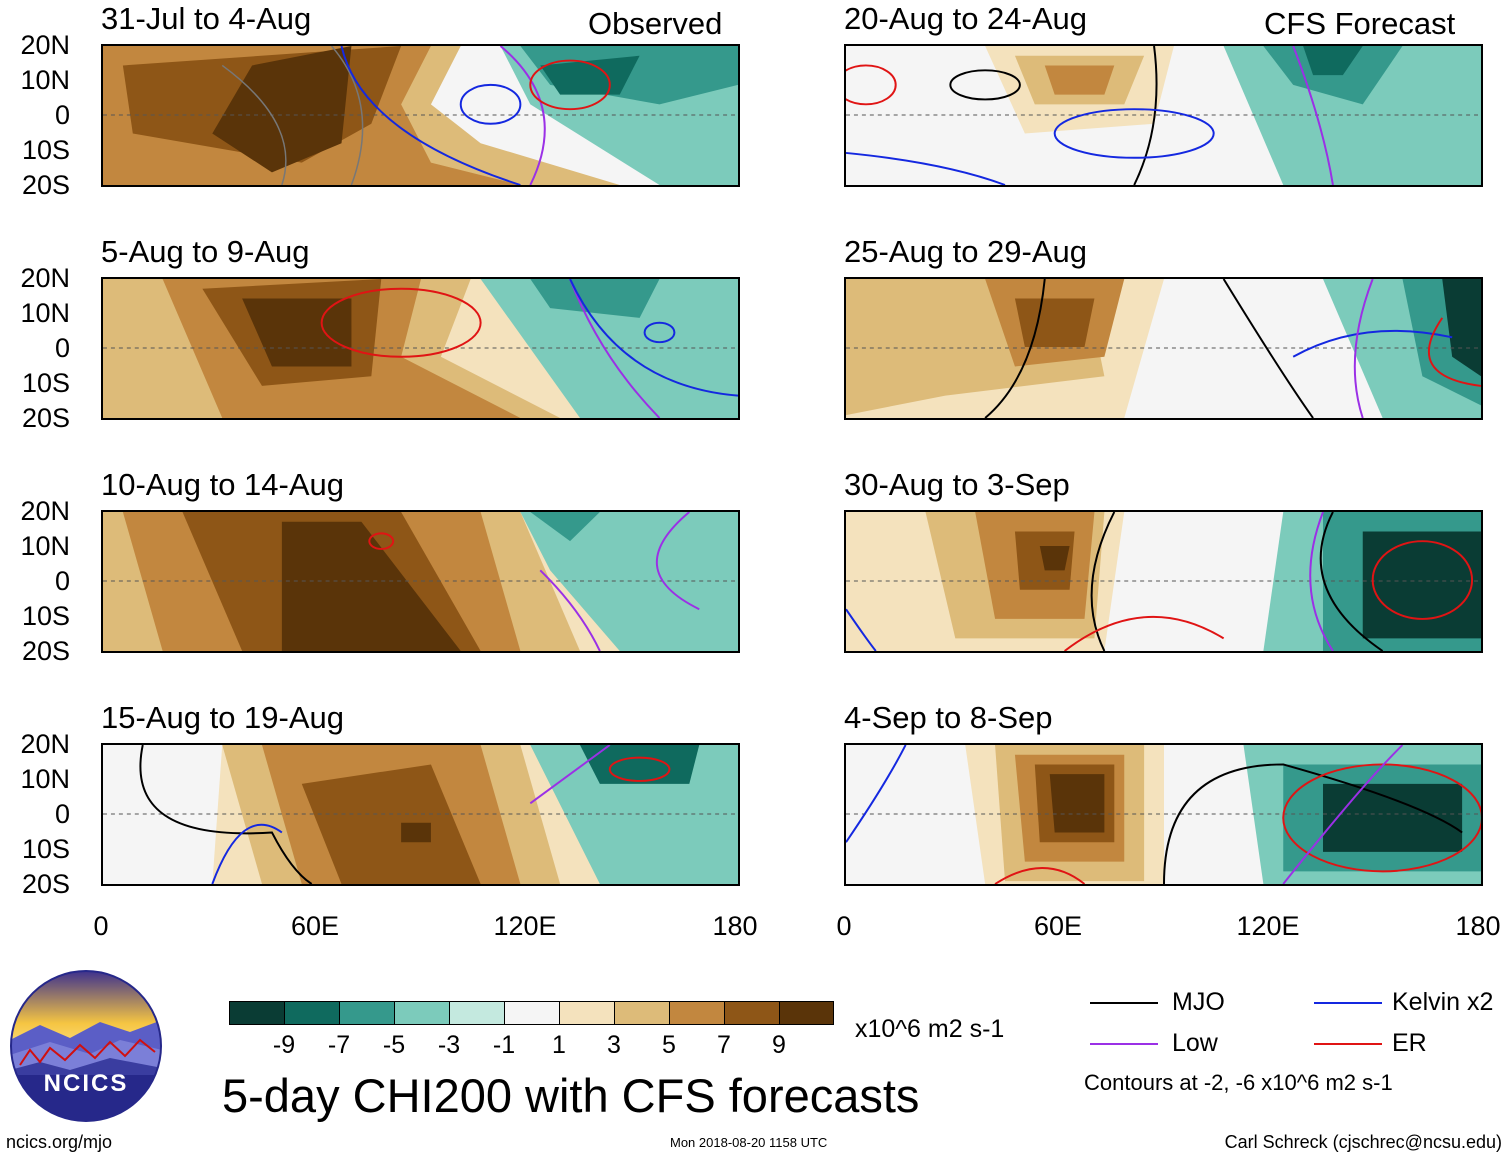  Describe the element at coordinates (59, 1142) in the screenshot. I see `footer-url: ncics.org/mjo` at that location.